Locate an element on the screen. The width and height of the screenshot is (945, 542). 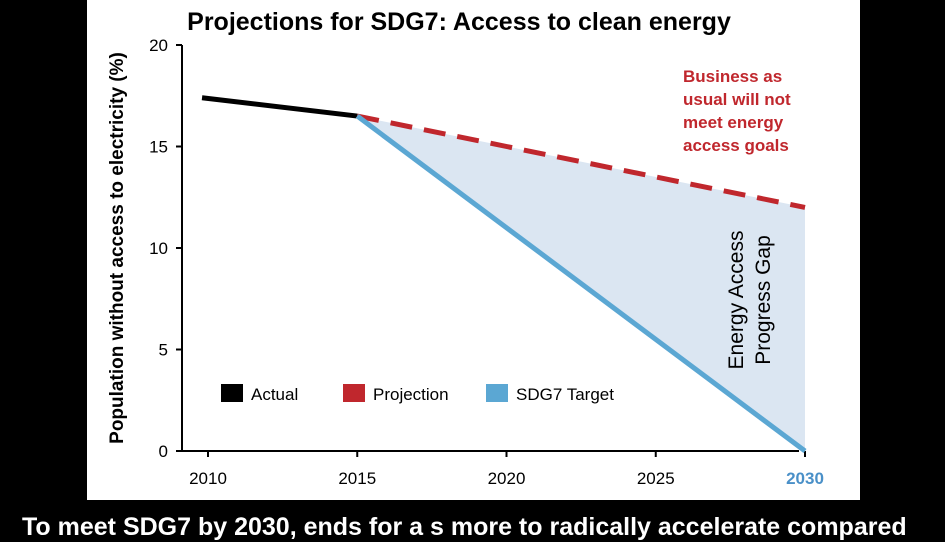
annotation-business-as-usual: meet energy is located at coordinates (733, 122).